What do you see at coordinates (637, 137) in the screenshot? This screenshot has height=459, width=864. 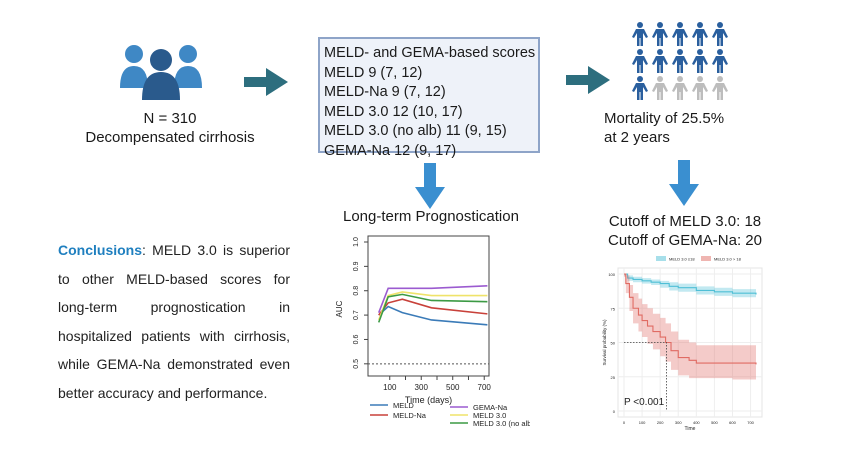 I see `mortality-period: at 2 years` at bounding box center [637, 137].